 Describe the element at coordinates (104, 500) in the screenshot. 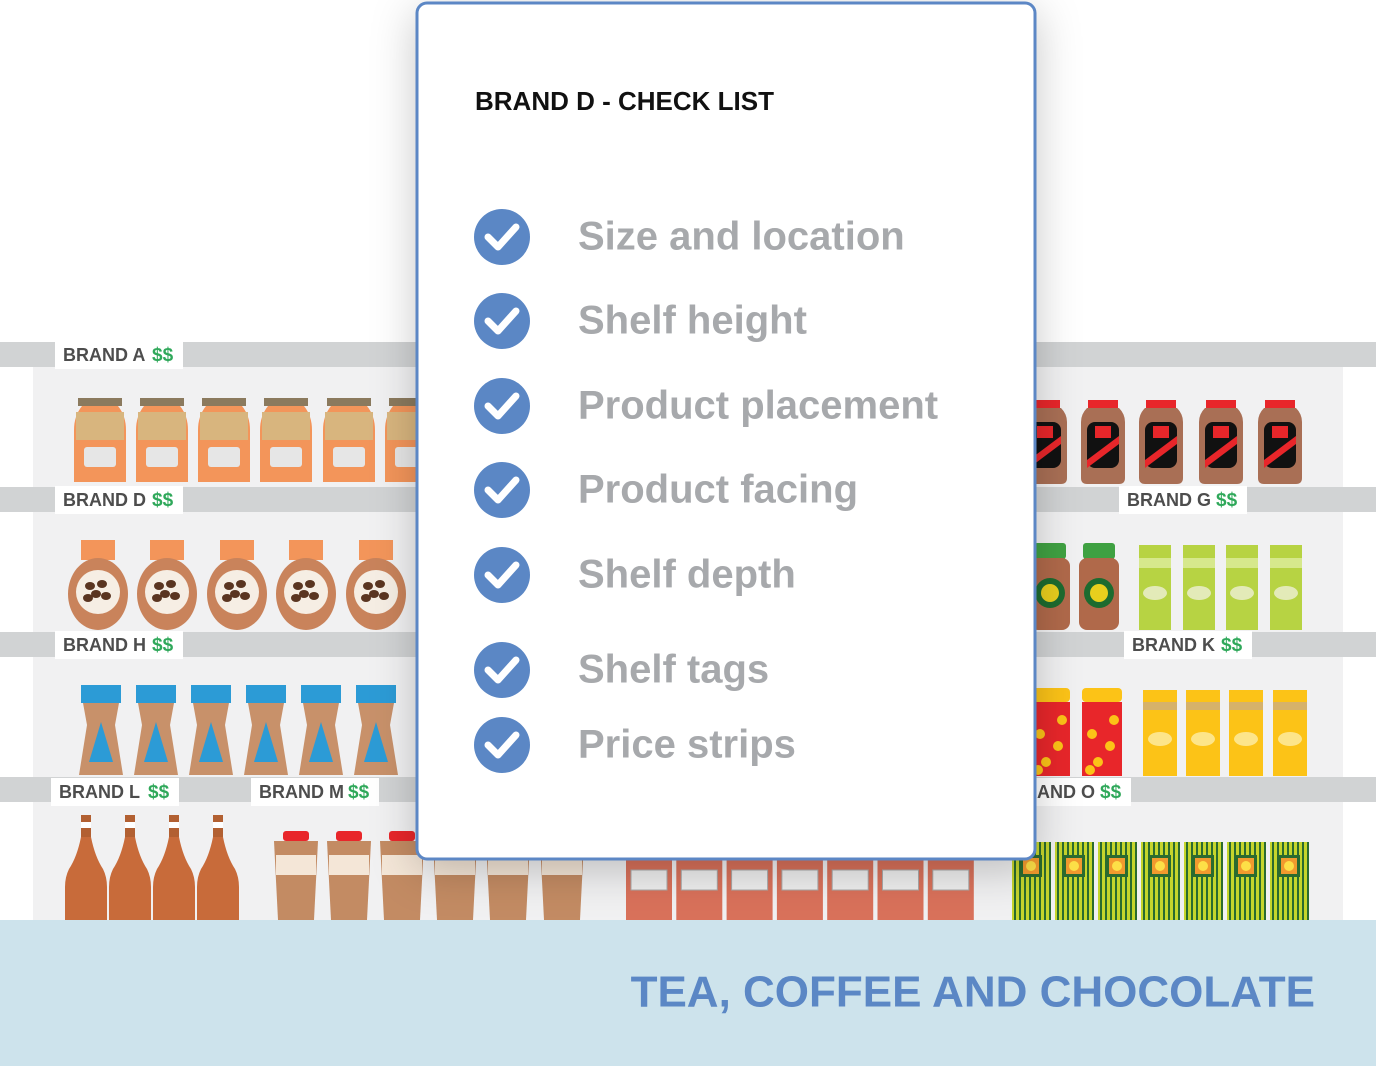

I see `tag-brand: BRAND D` at that location.